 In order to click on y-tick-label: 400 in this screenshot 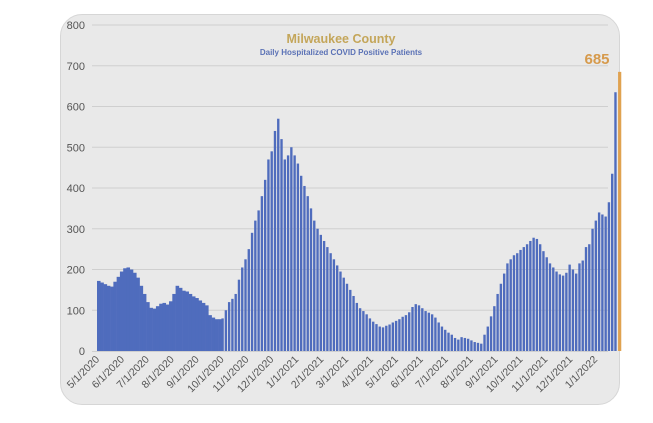, I will do `click(76, 189)`.